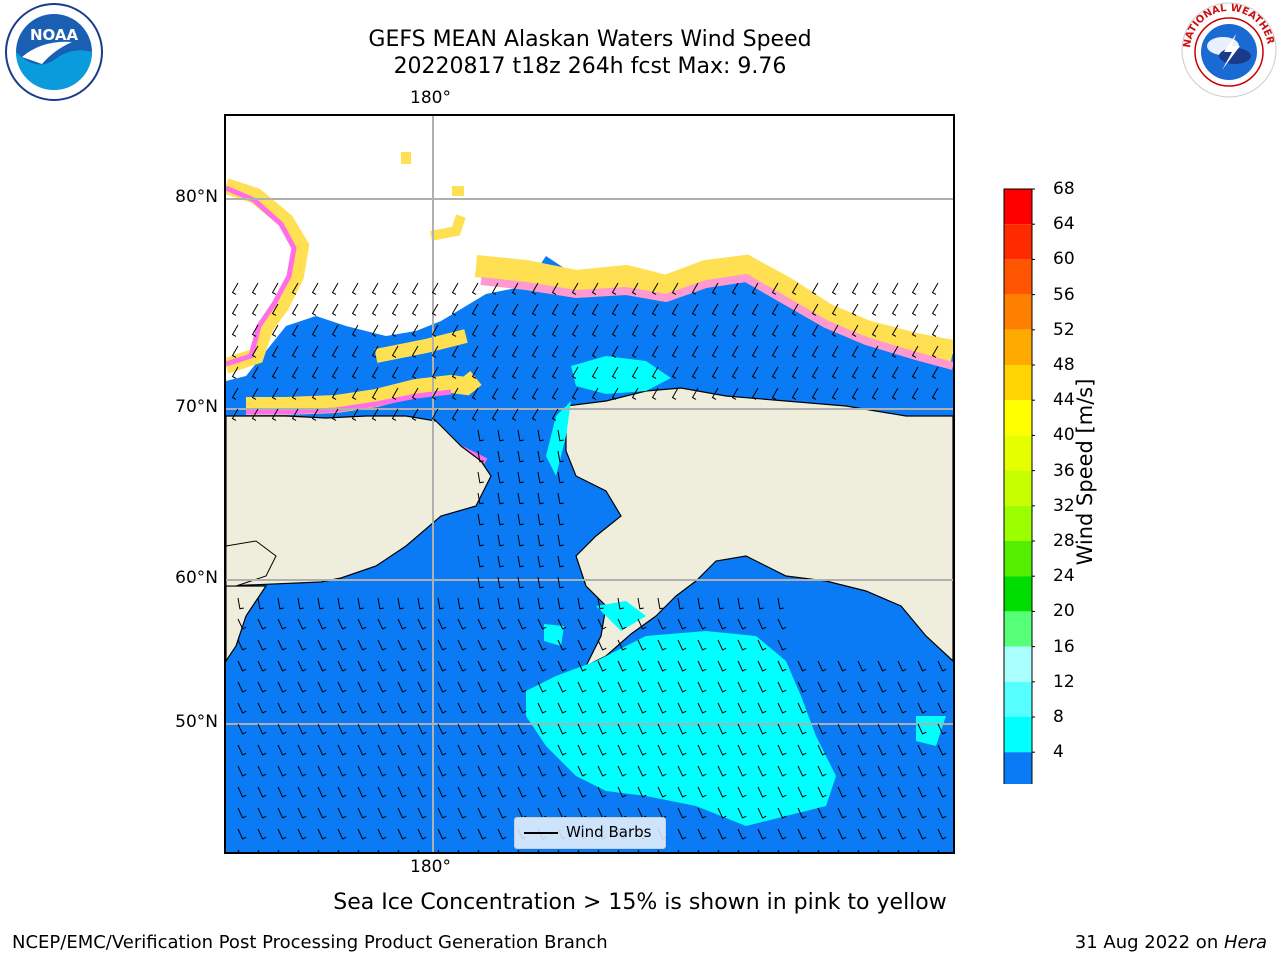 The height and width of the screenshot is (960, 1280). I want to click on colorbar-tick-label: 52, so click(1064, 329).